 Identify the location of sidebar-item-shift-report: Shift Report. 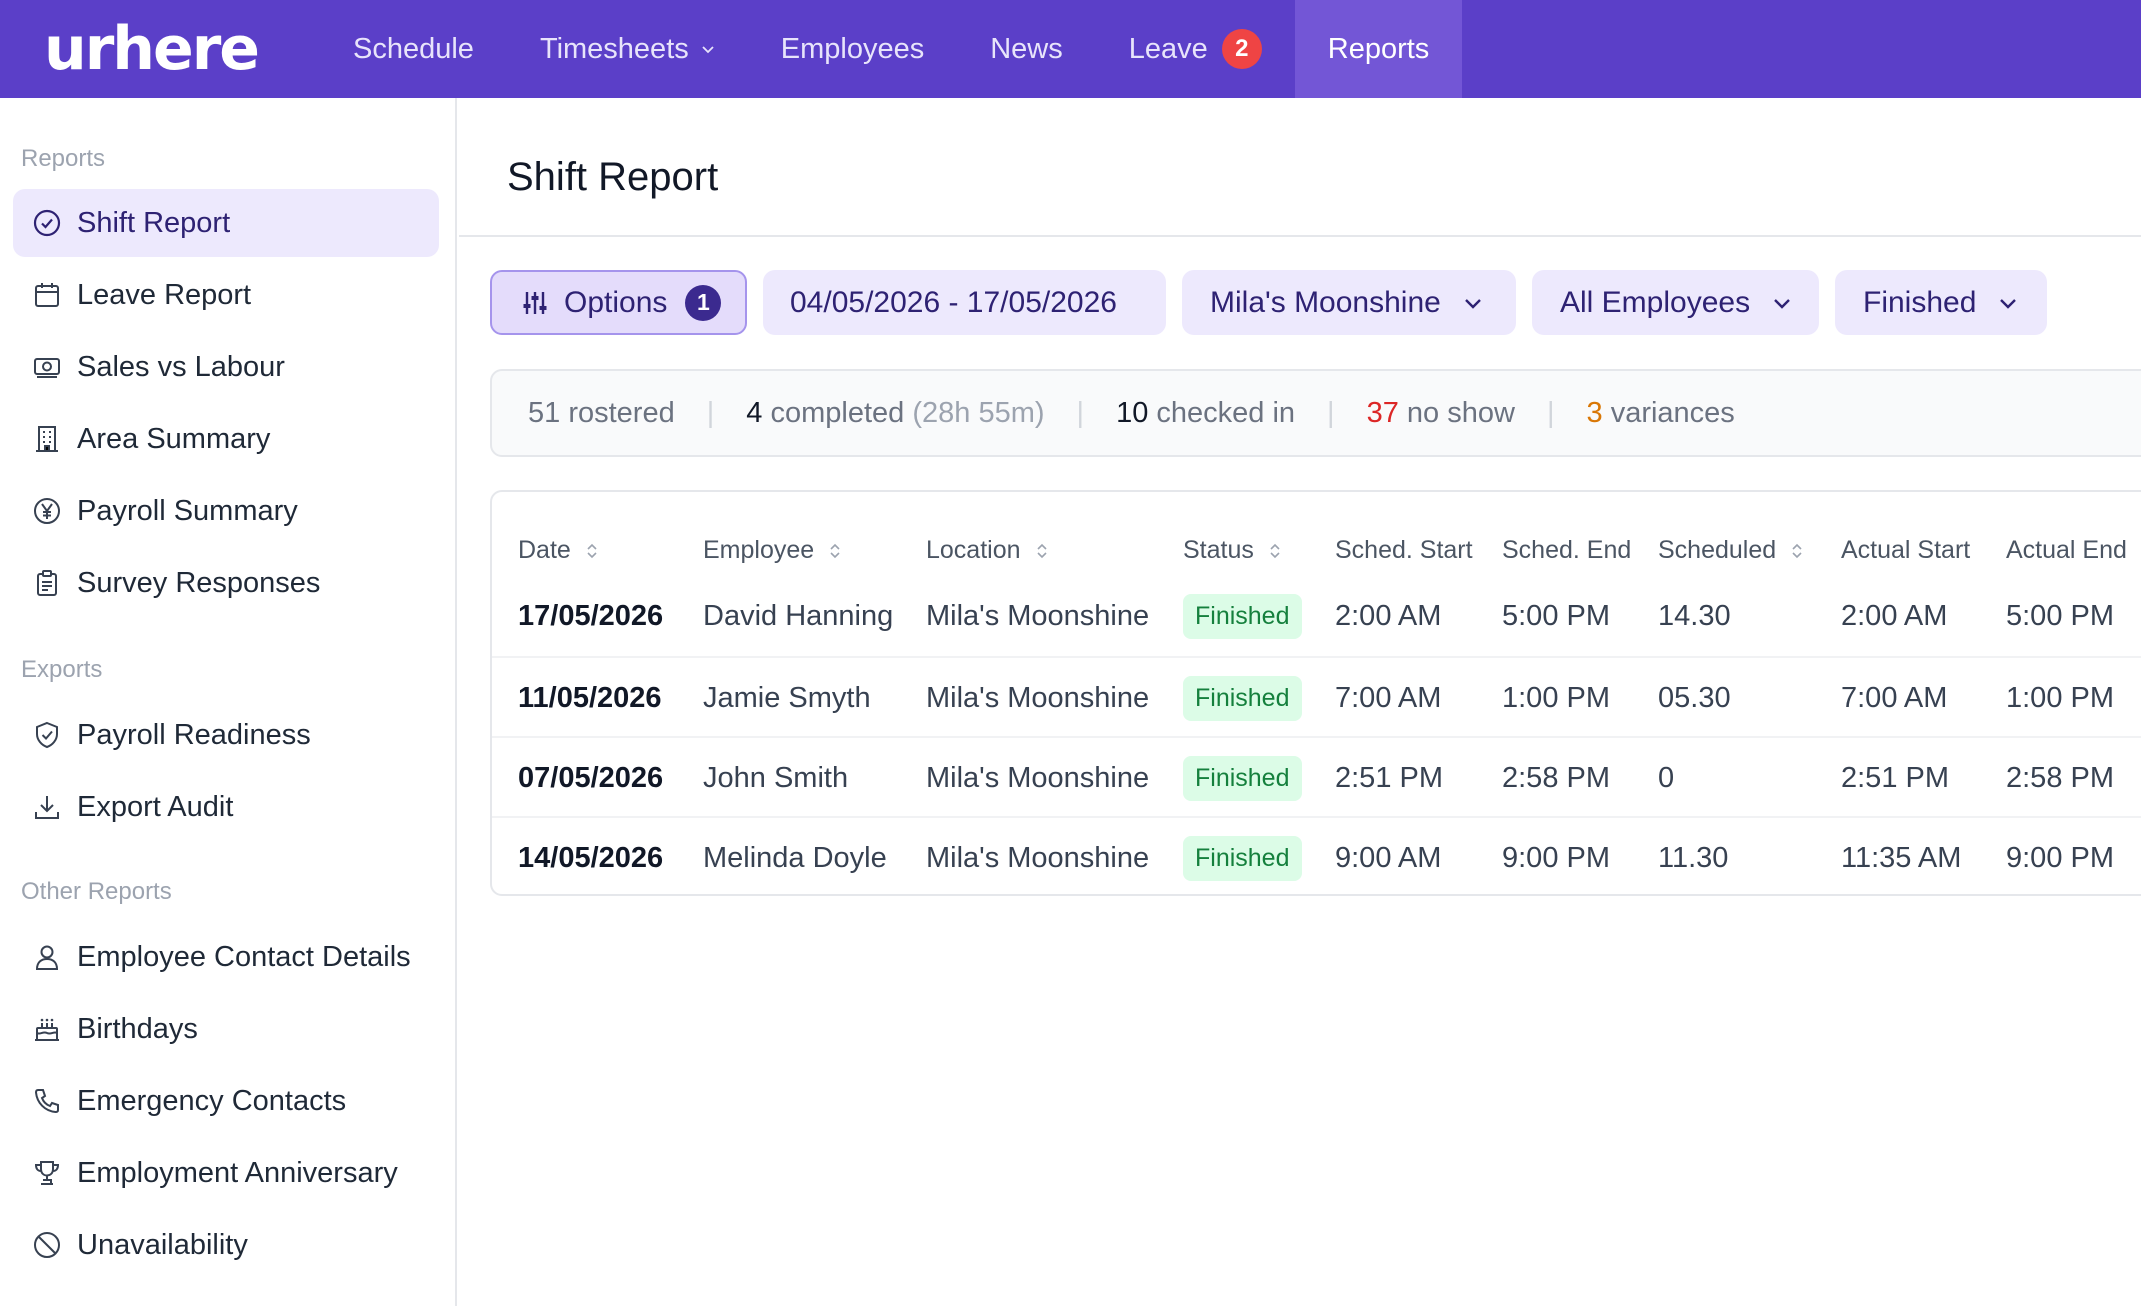
(226, 223).